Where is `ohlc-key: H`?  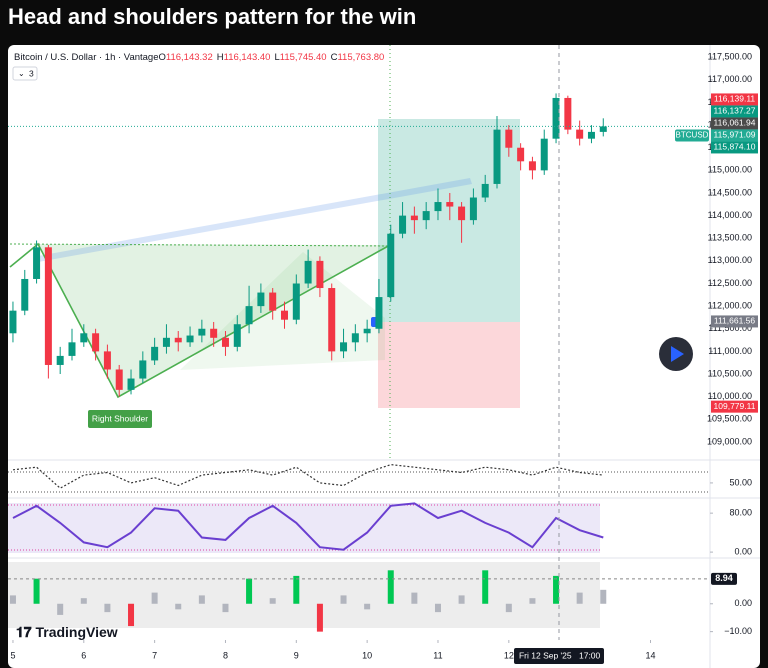 ohlc-key: H is located at coordinates (220, 57).